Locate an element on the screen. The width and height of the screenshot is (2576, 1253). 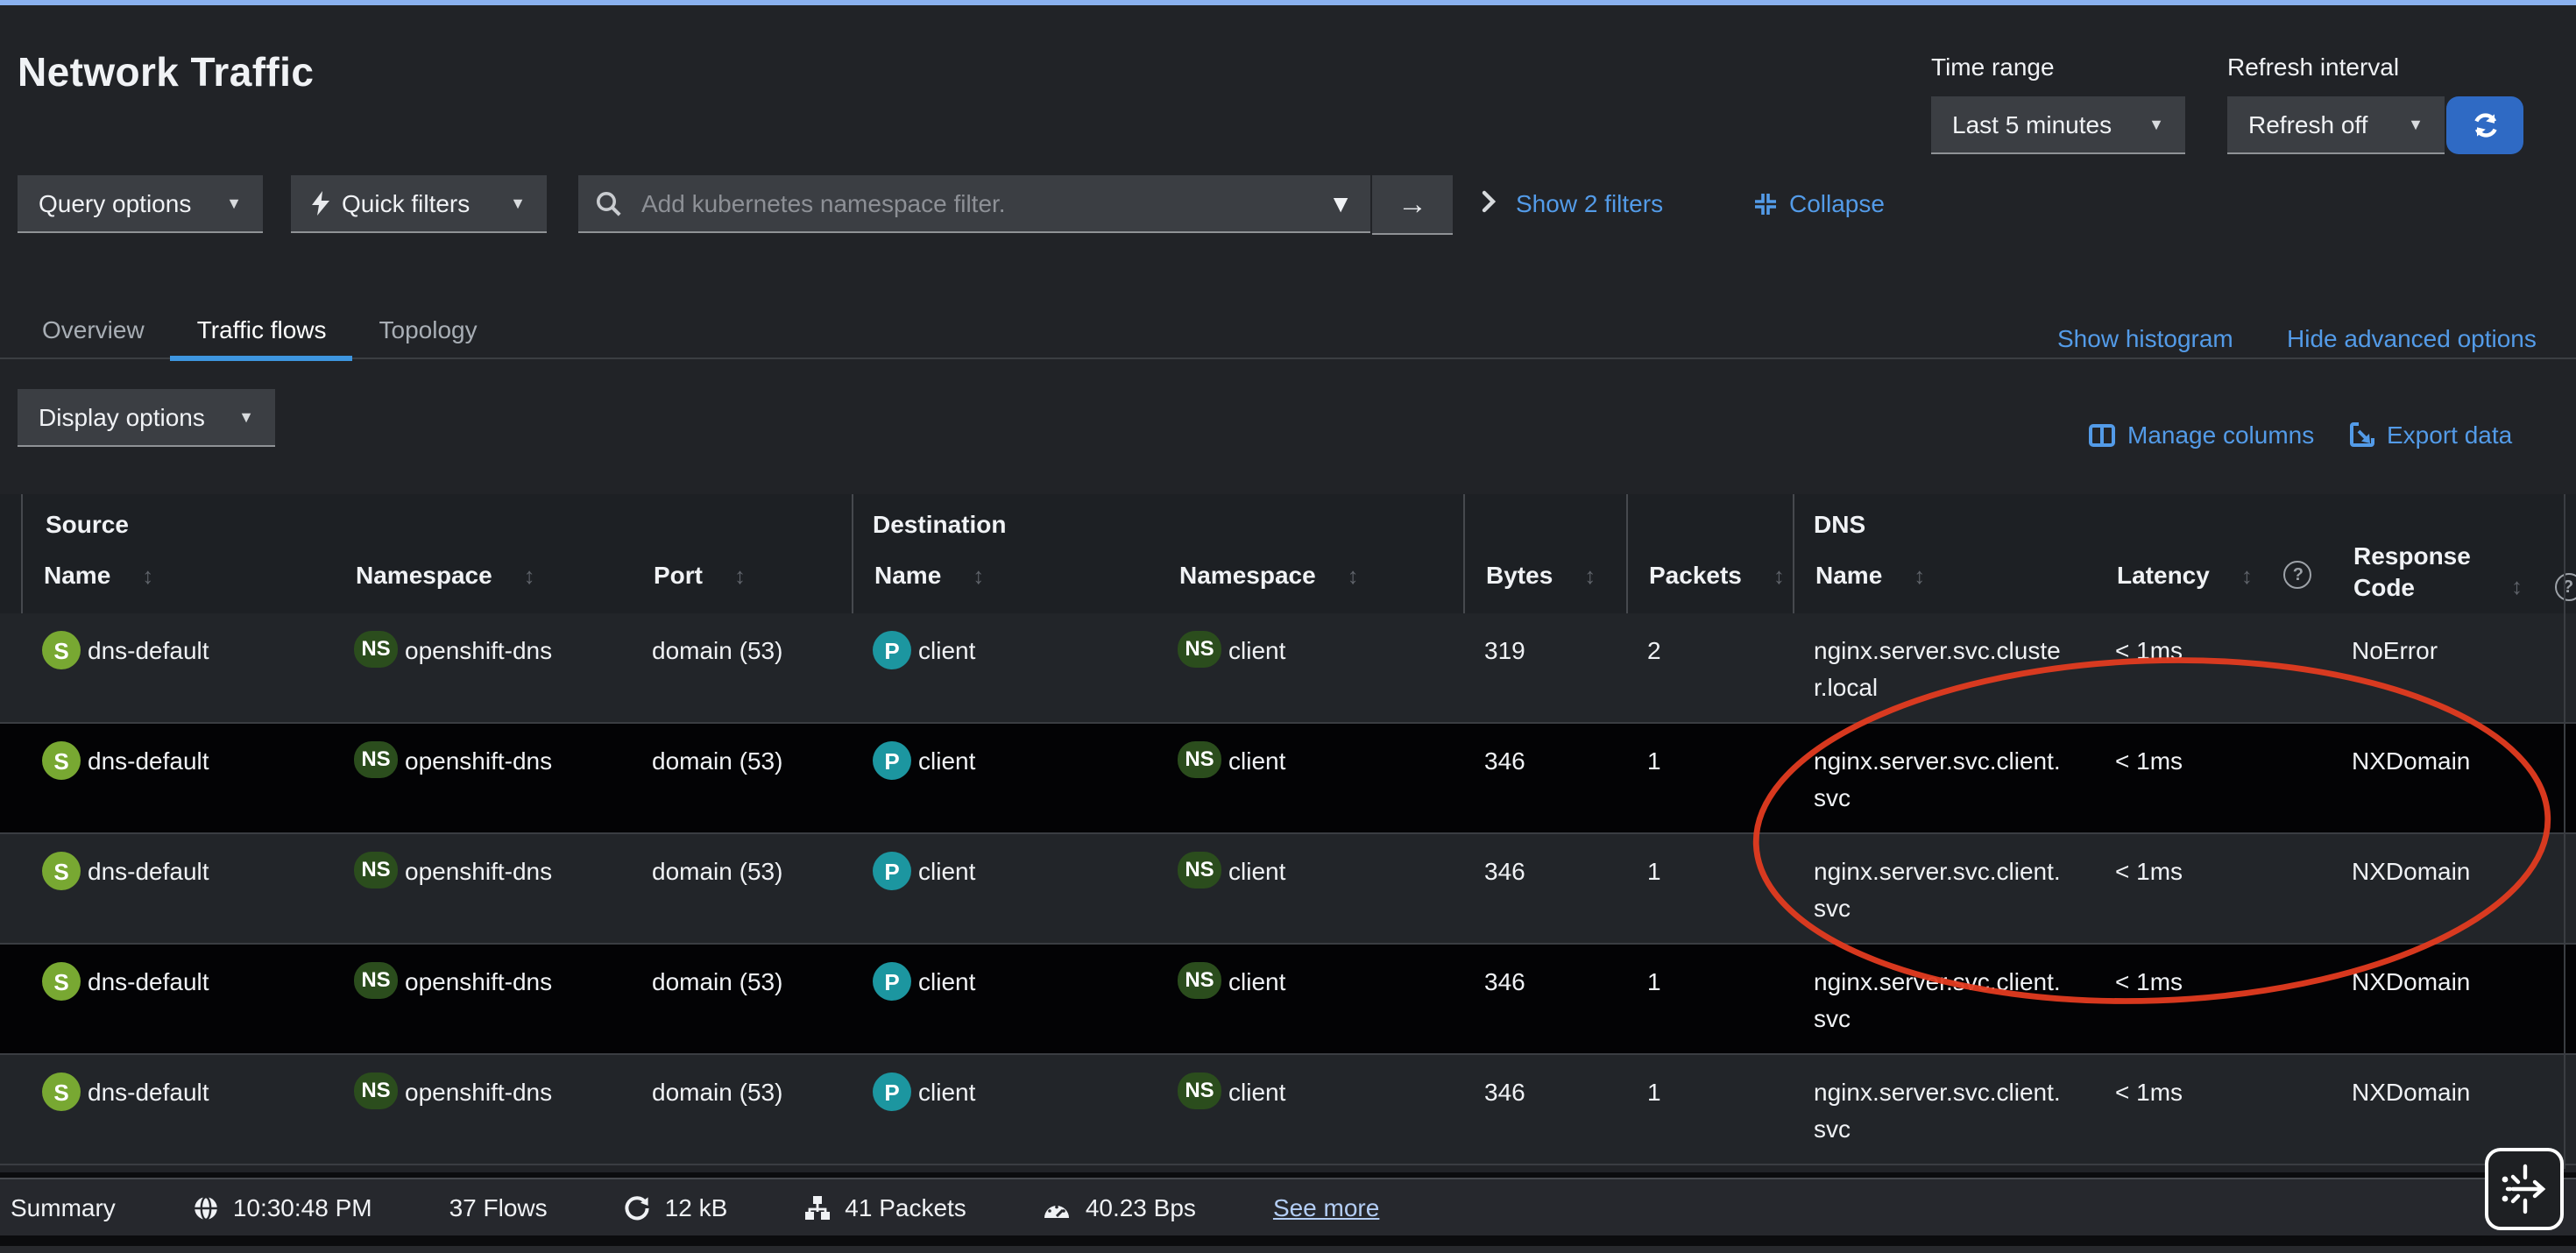
collapse-link: Collapse is located at coordinates (1819, 203).